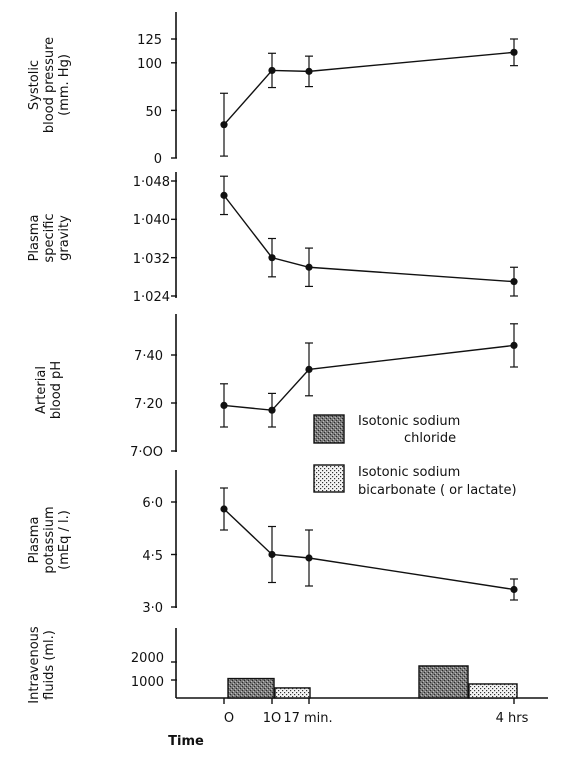 This screenshot has width=569, height=774. Describe the element at coordinates (151, 259) in the screenshot. I see `y-tick-sg-2: 1·032` at that location.